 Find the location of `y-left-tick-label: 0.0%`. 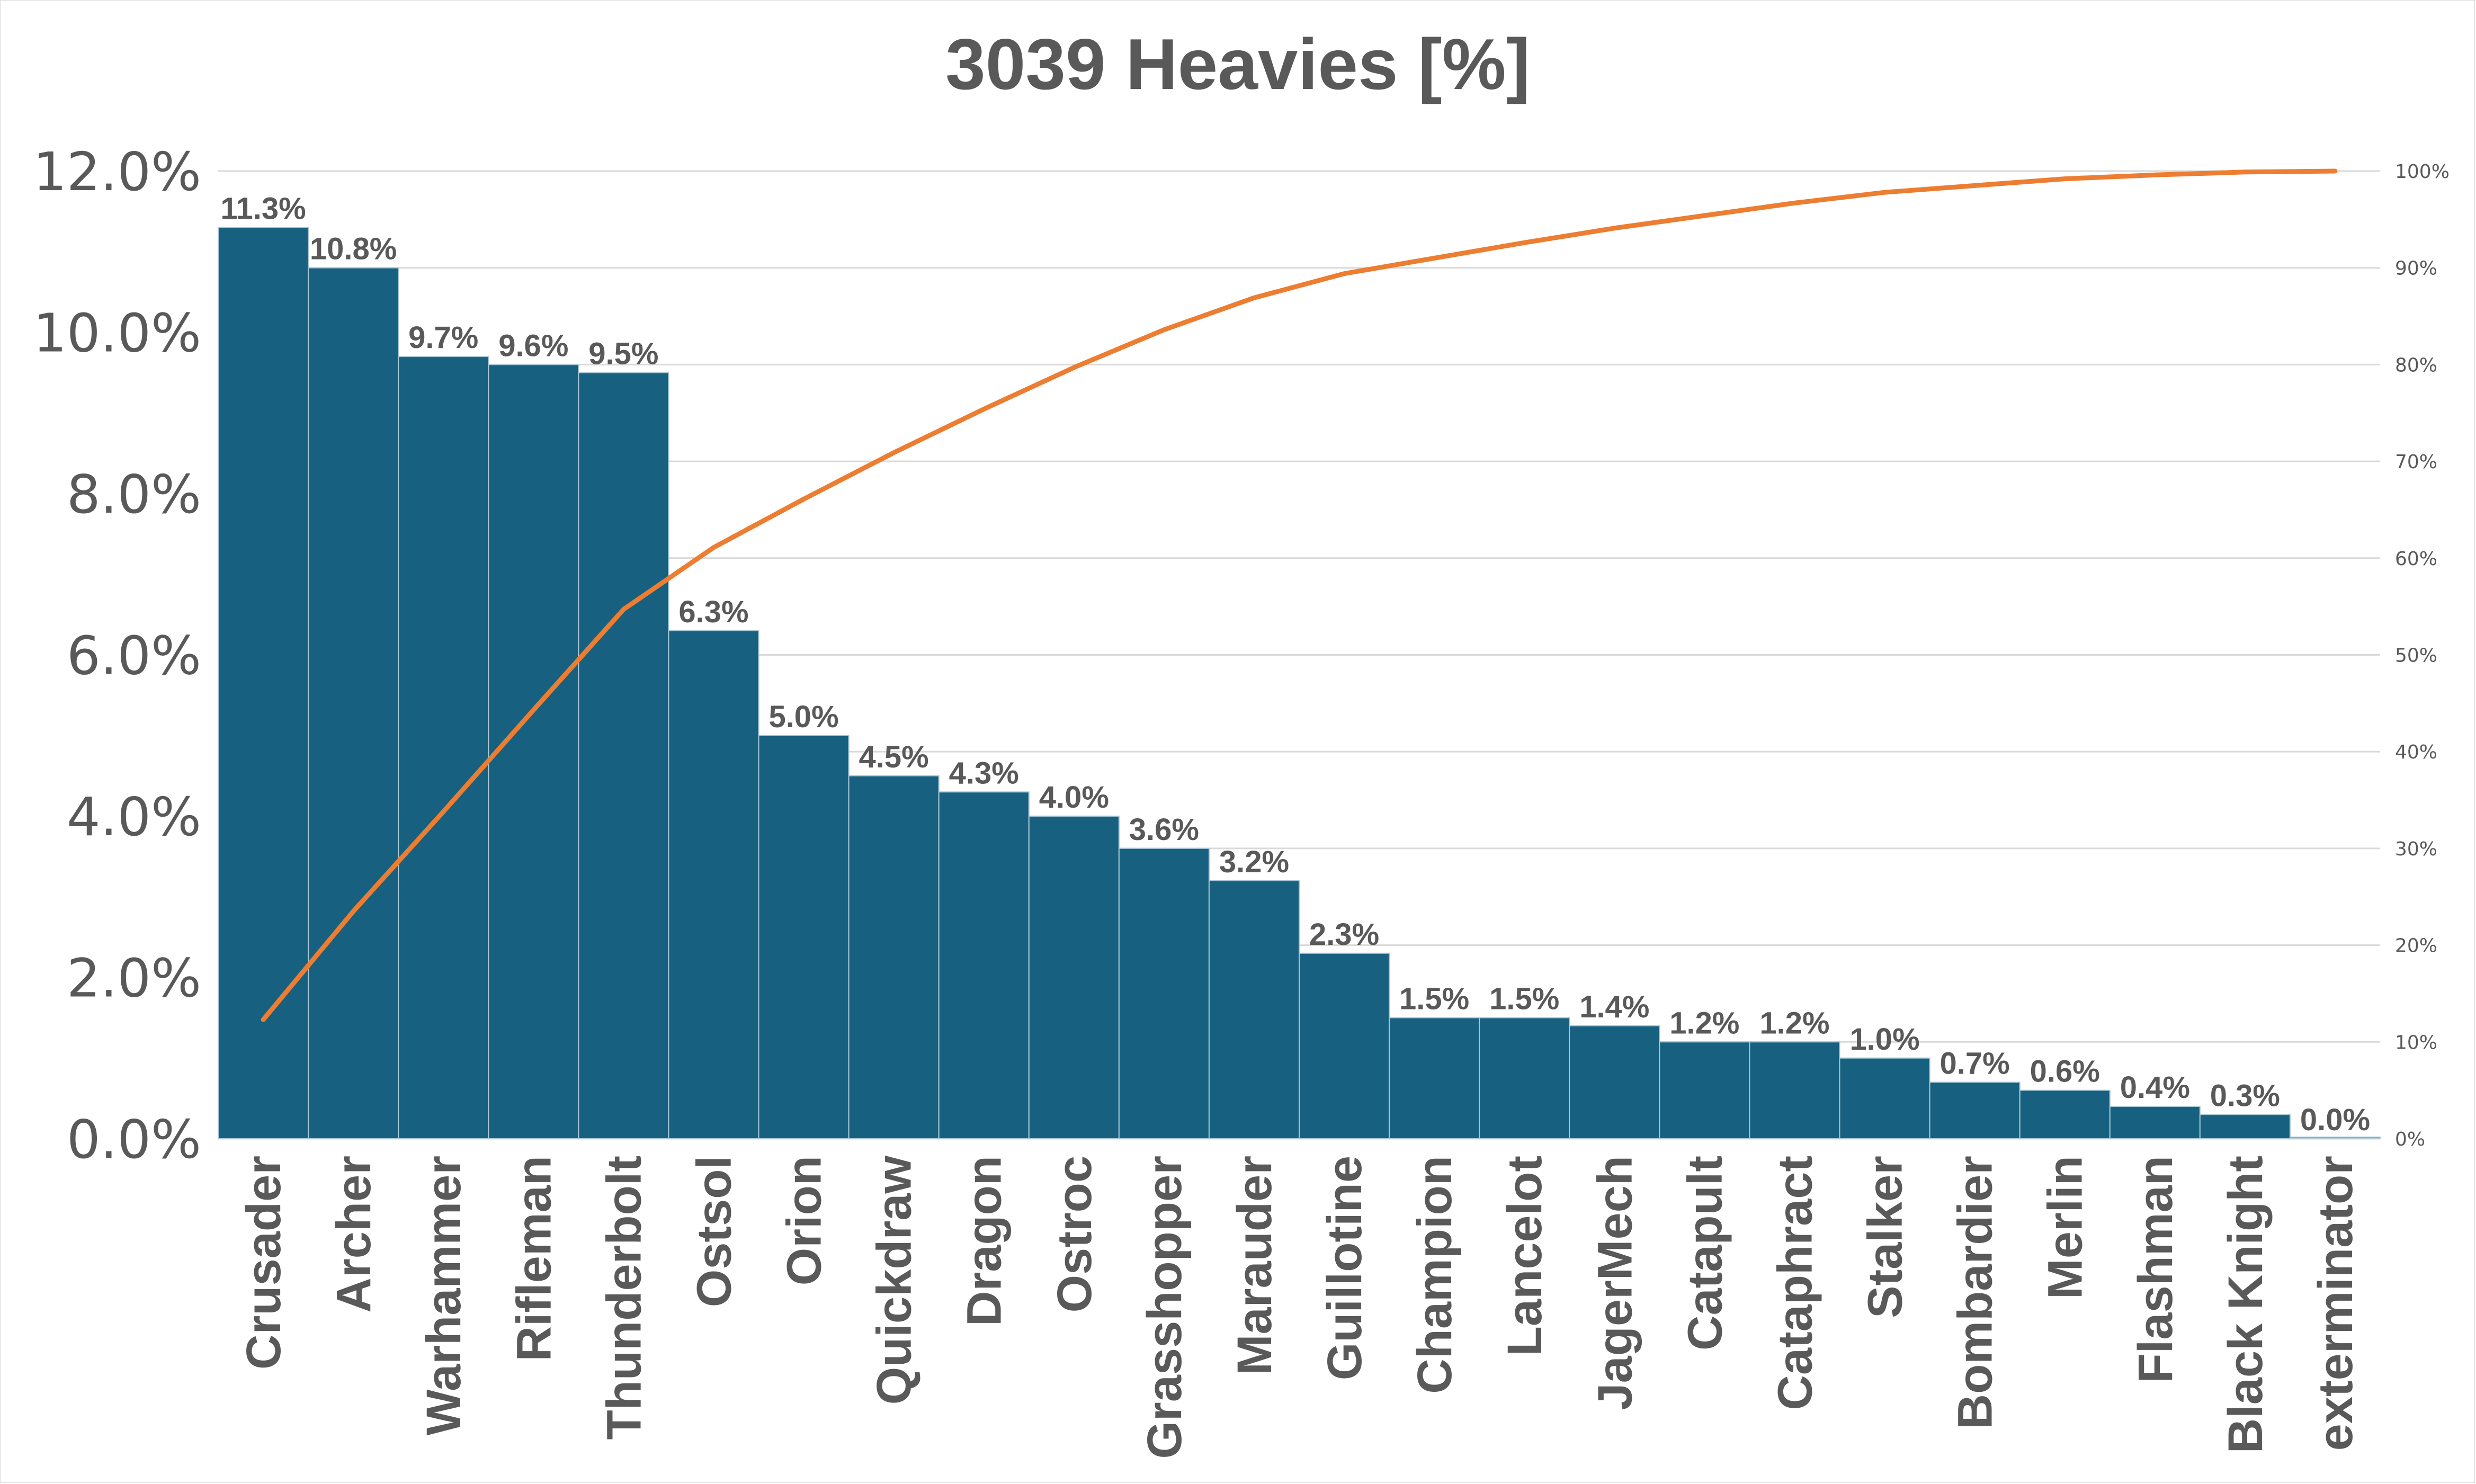

y-left-tick-label: 0.0% is located at coordinates (134, 1139).